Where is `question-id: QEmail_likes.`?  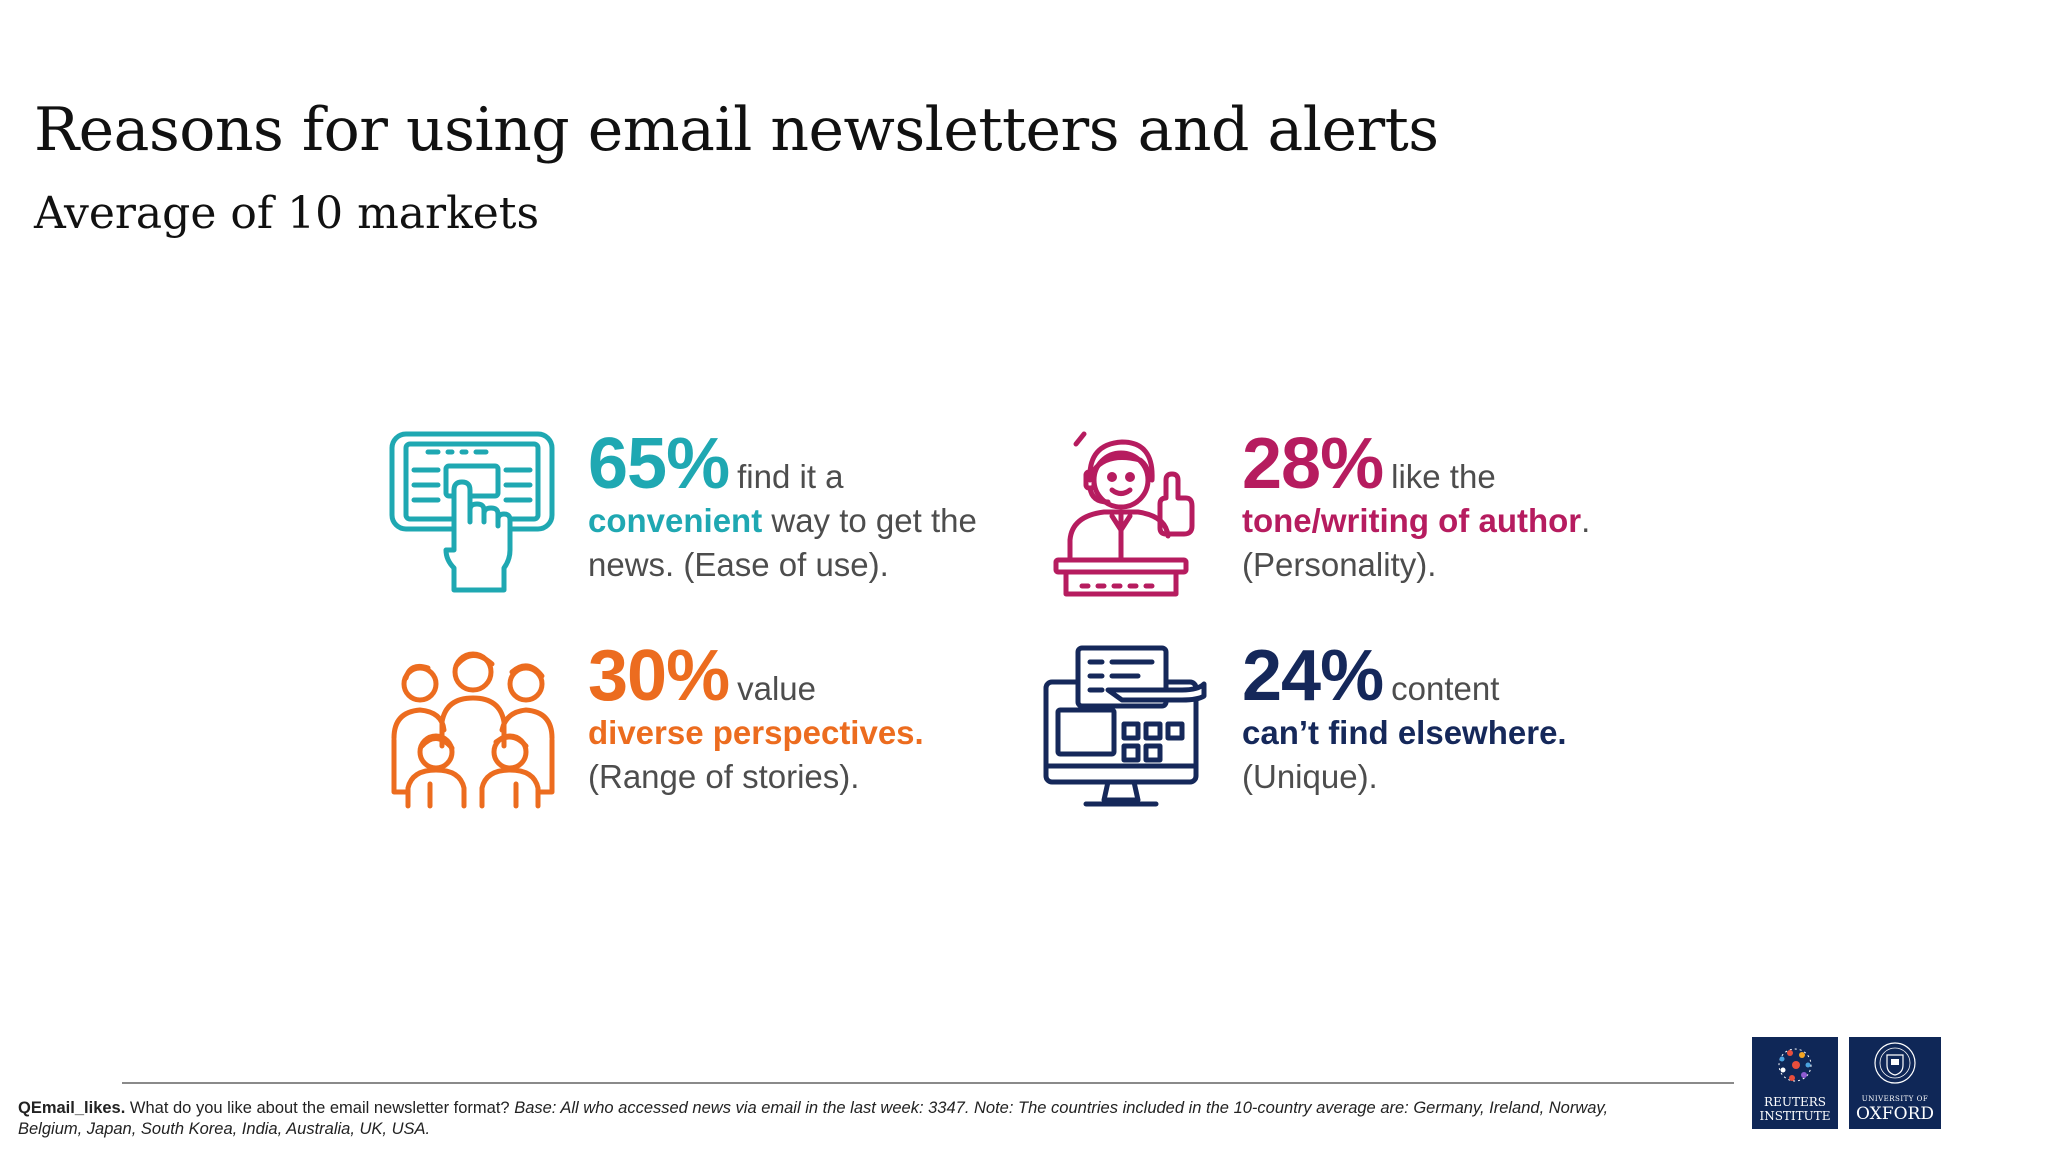 question-id: QEmail_likes. is located at coordinates (72, 1108).